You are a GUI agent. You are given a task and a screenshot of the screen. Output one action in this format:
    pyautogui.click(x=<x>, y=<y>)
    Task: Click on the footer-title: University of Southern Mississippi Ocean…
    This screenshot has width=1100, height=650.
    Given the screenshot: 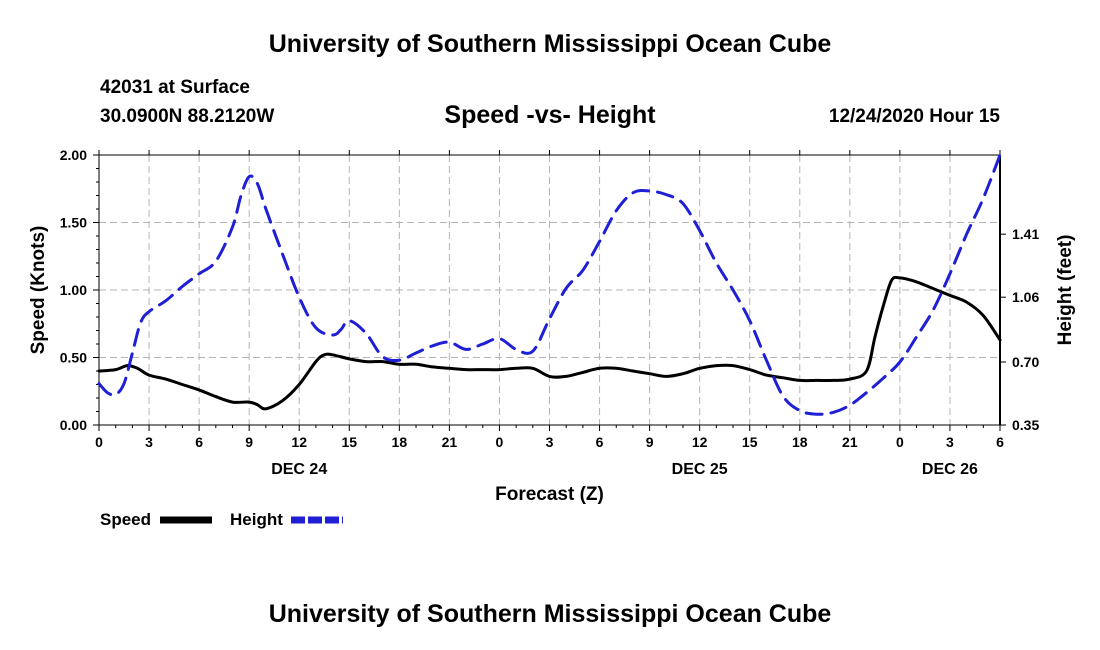 What is the action you would take?
    pyautogui.click(x=550, y=614)
    